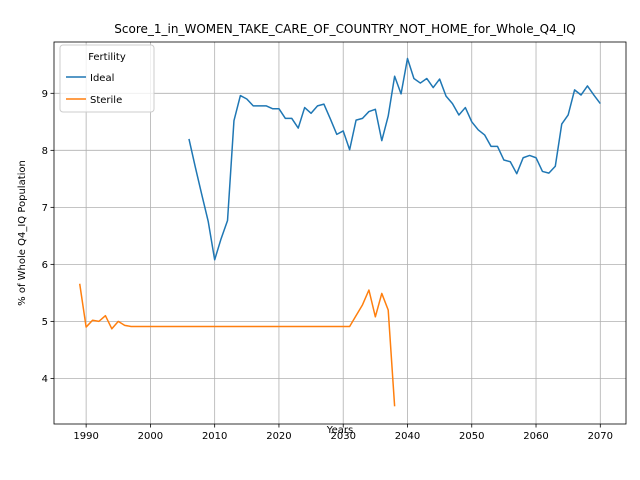 This screenshot has height=480, width=640. I want to click on x-axis-label: Years, so click(339, 430).